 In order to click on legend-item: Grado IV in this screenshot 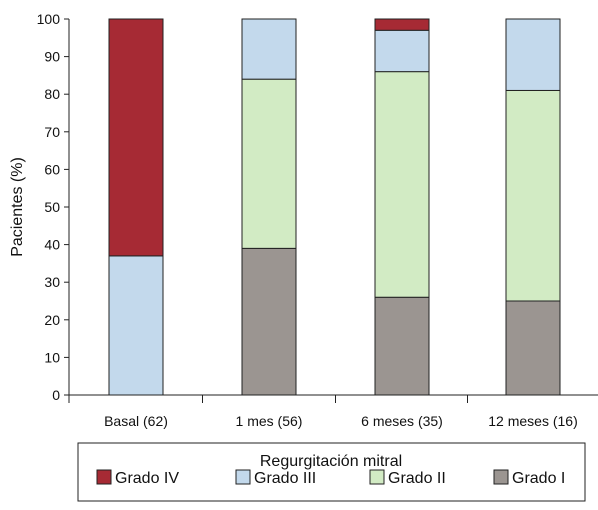, I will do `click(137, 478)`.